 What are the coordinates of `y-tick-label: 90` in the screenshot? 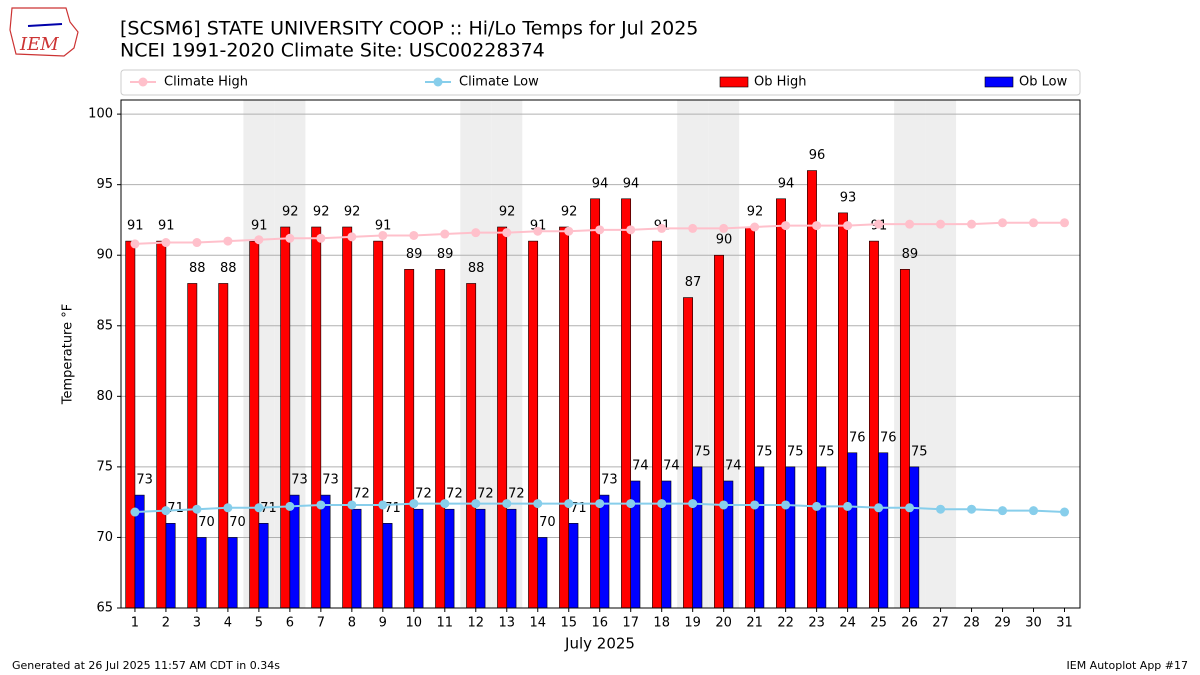 It's located at (104, 255).